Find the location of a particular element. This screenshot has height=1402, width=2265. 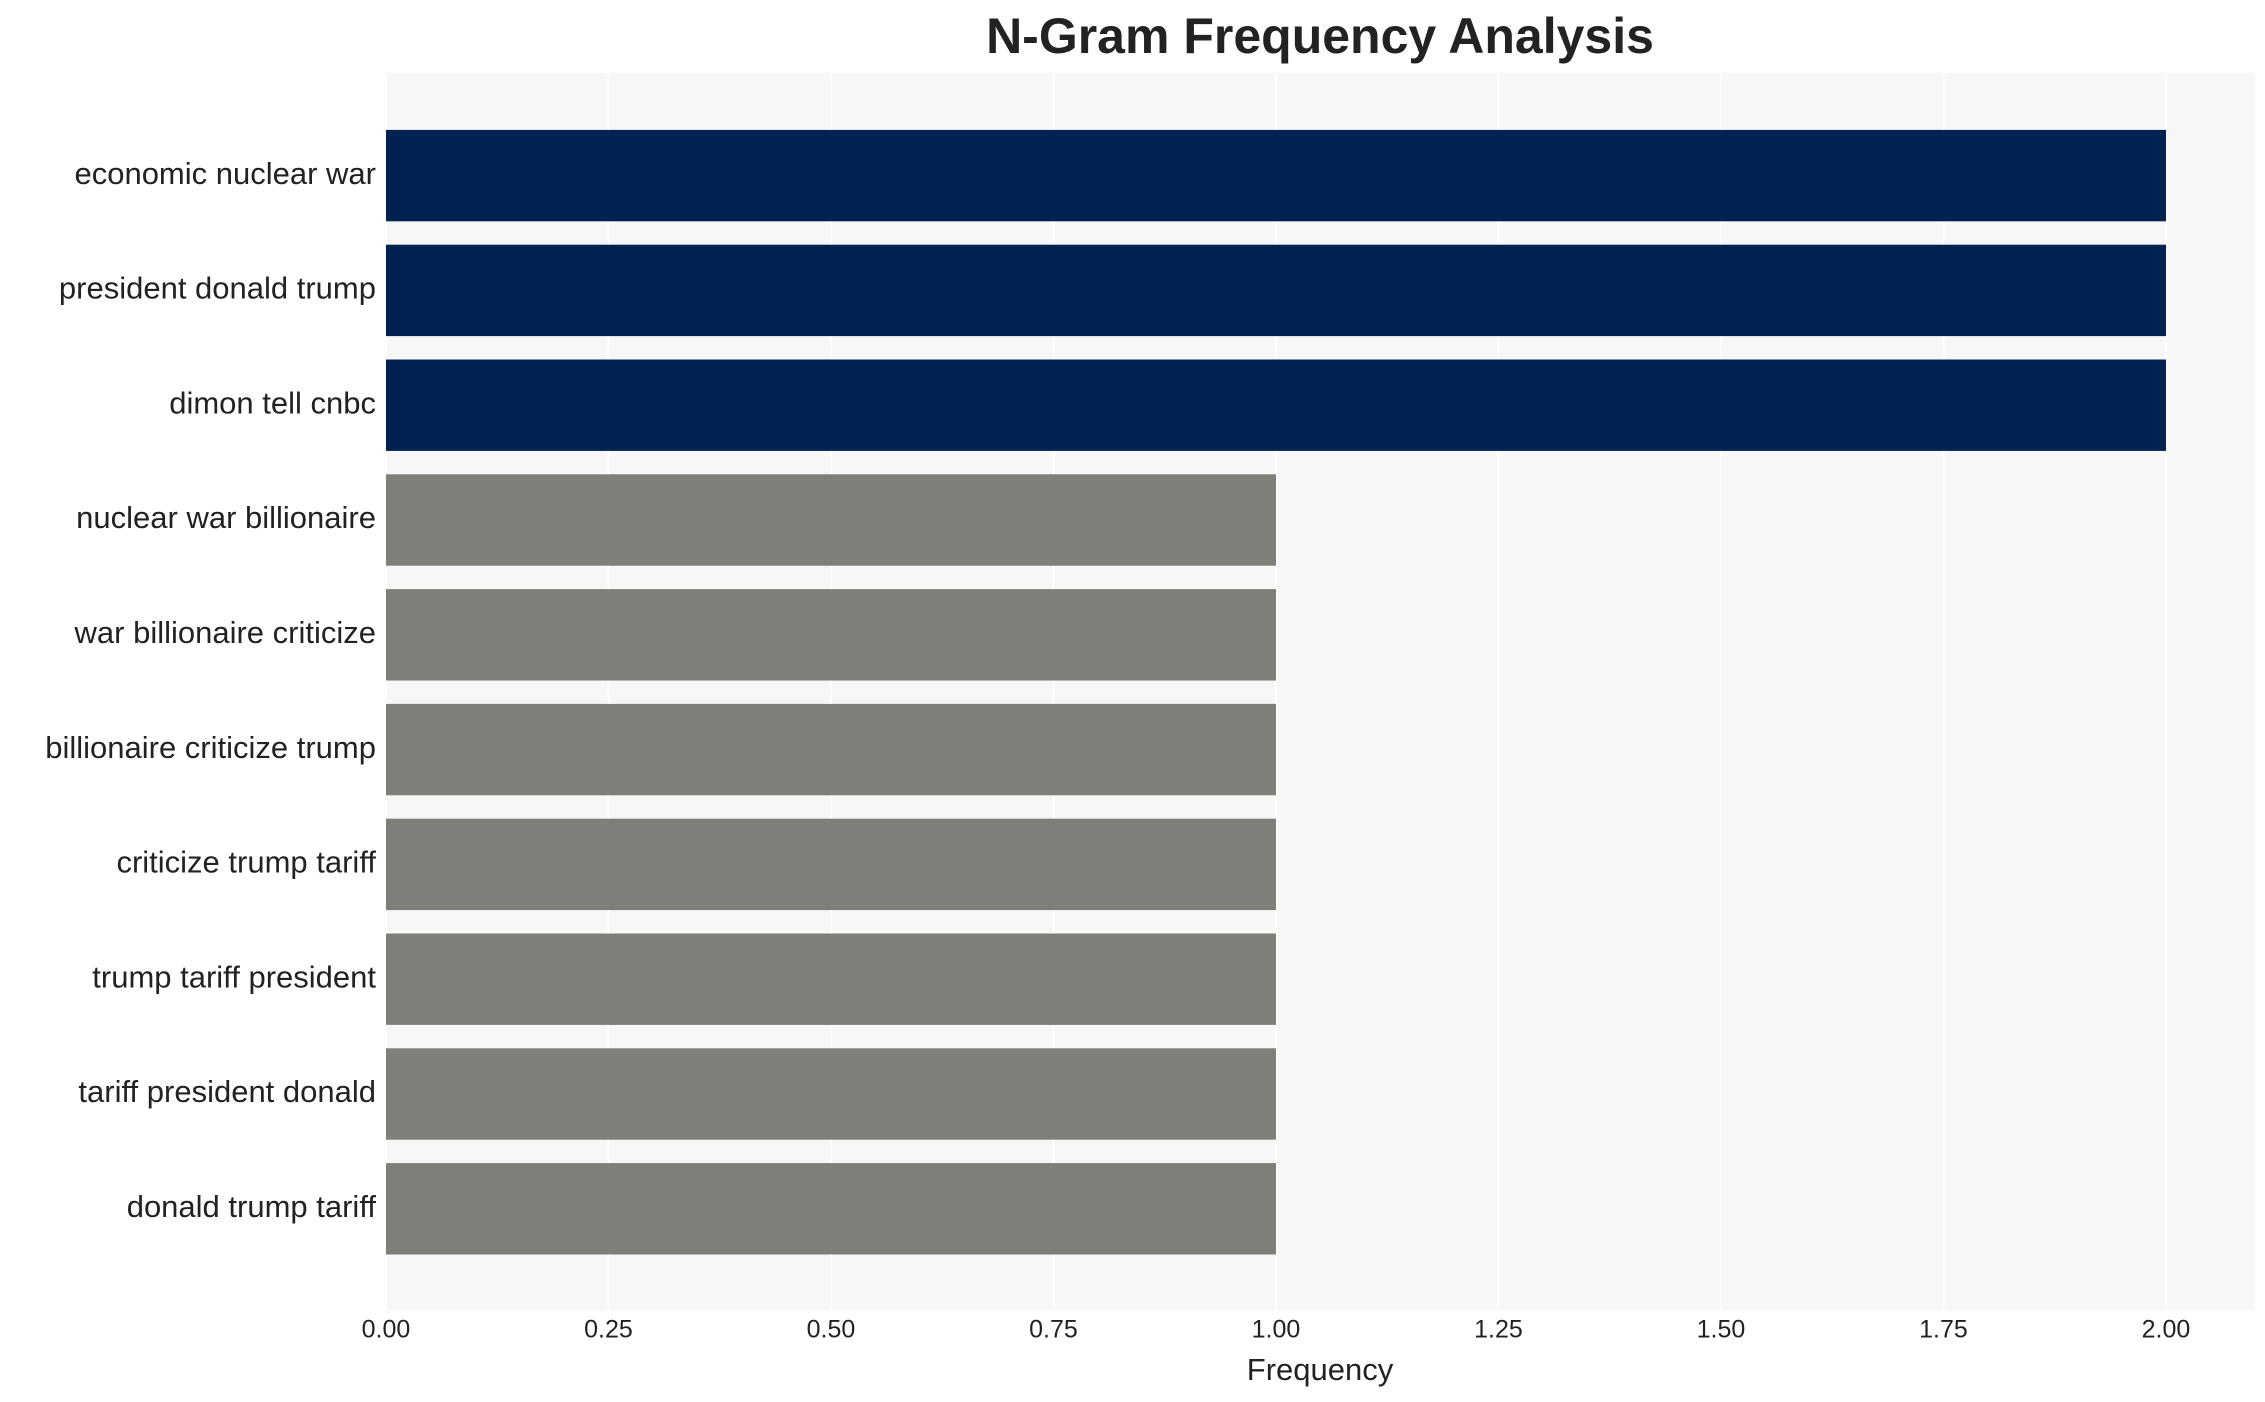

y-tick-label: war billionaire criticize is located at coordinates (225, 632).